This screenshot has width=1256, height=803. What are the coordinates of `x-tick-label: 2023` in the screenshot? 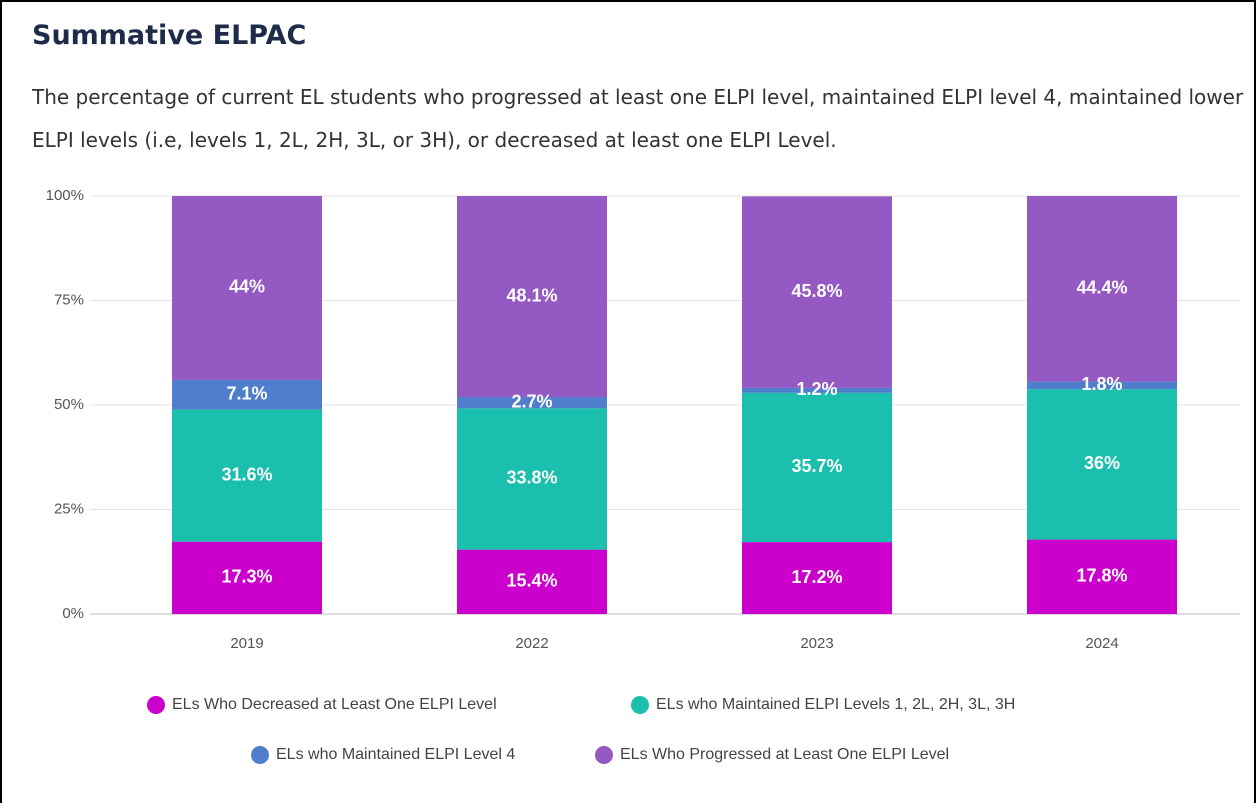 It's located at (816, 643).